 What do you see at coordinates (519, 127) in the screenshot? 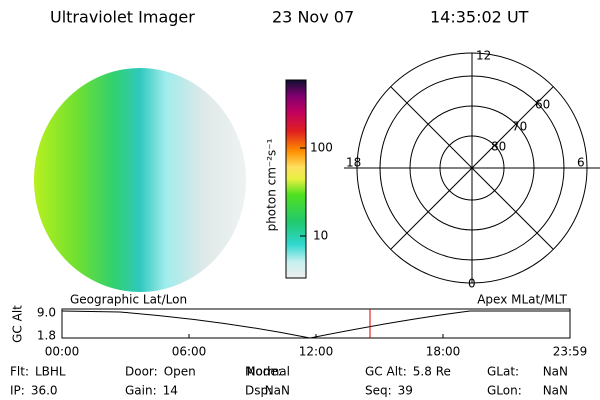
I see `lat-label: 70` at bounding box center [519, 127].